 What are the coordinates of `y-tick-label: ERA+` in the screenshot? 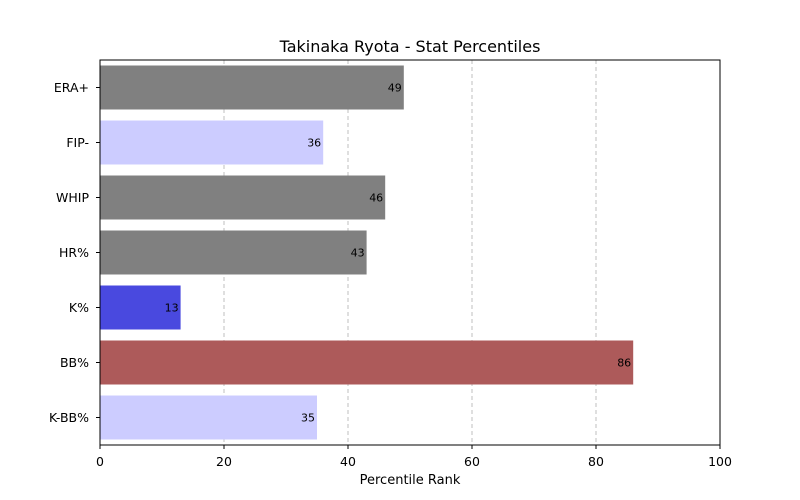 It's located at (71, 87).